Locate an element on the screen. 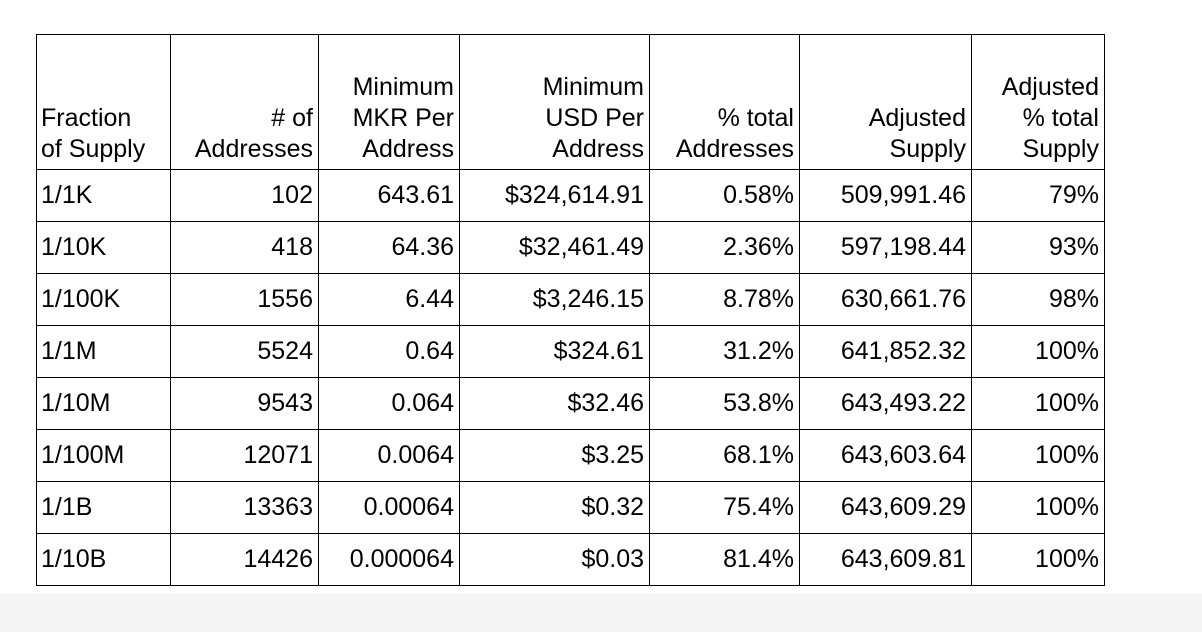 The width and height of the screenshot is (1202, 632). header-num-addresses: # of Addresses is located at coordinates (244, 102).